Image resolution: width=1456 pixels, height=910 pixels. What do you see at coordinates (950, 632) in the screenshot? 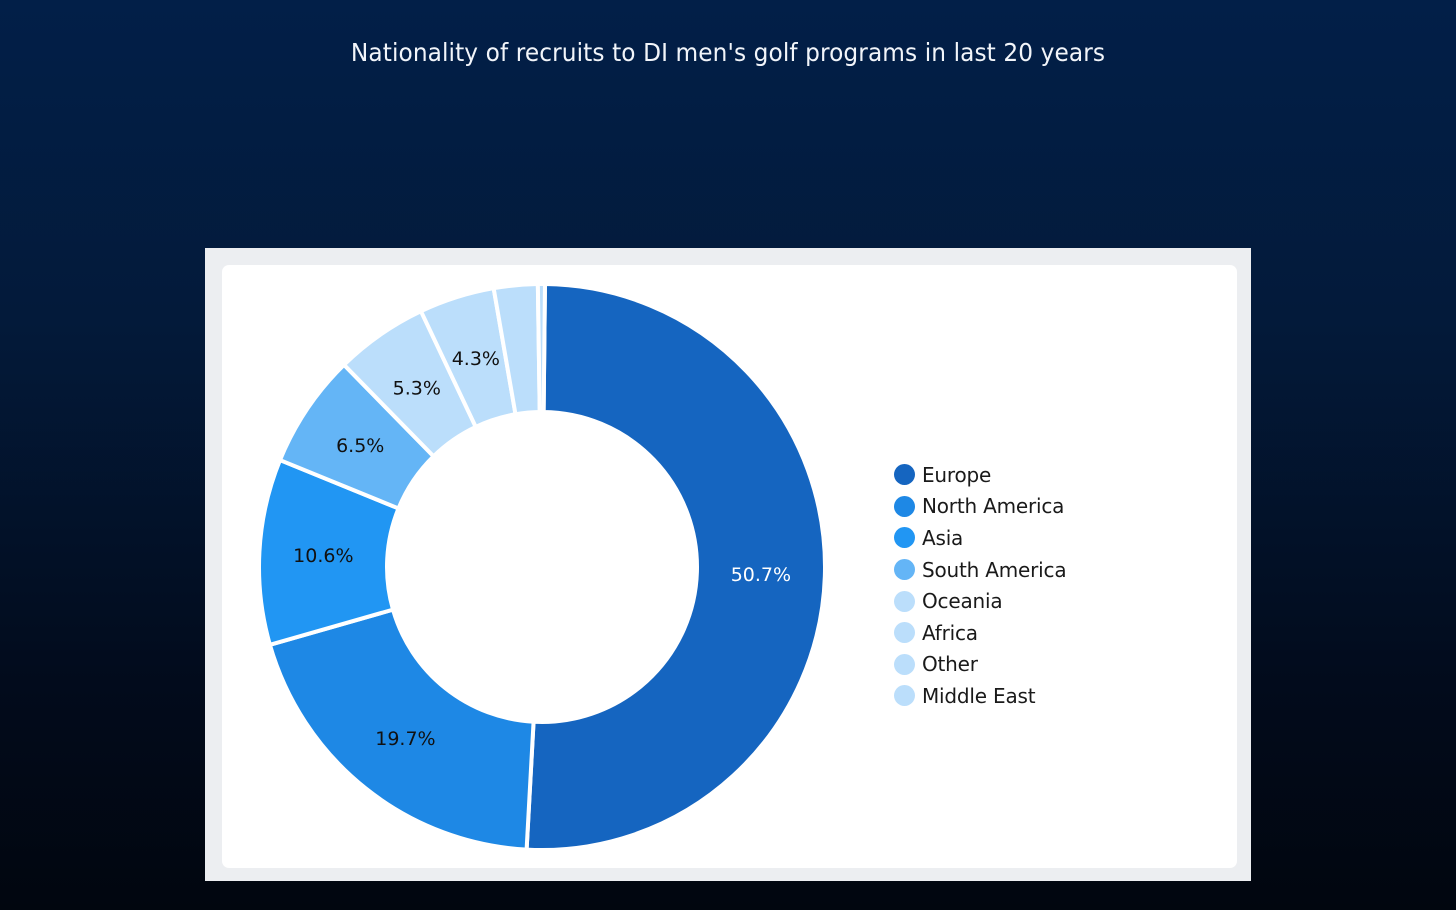
I see `legend-label: Africa` at bounding box center [950, 632].